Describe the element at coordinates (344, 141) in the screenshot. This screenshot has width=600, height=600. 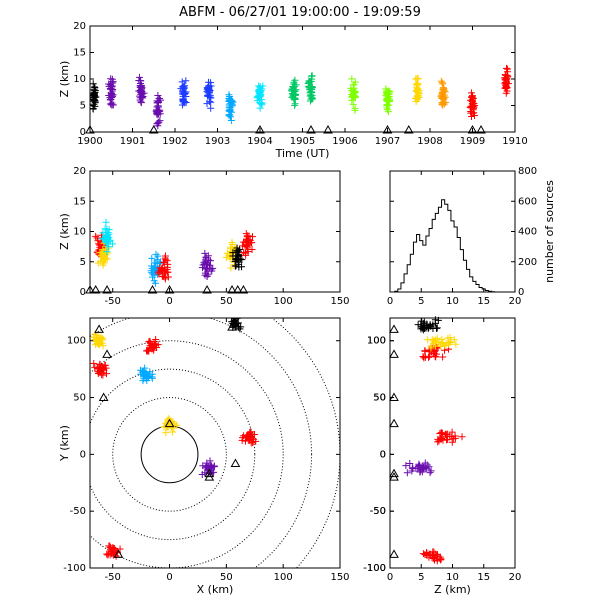
I see `x-tick-label: 1906` at that location.